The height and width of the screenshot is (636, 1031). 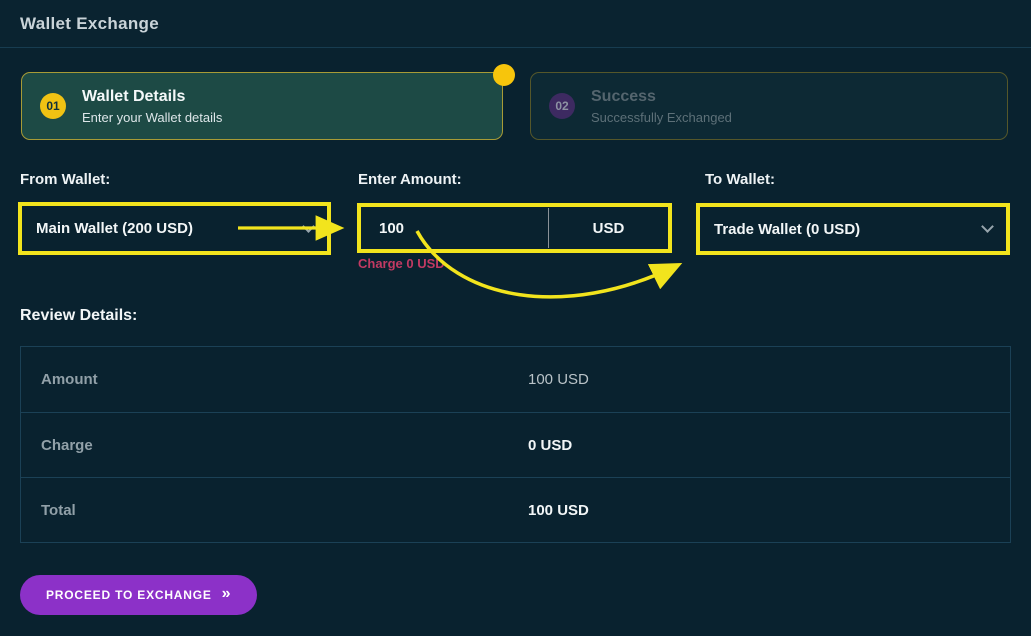 I want to click on amount-input, so click(x=455, y=228).